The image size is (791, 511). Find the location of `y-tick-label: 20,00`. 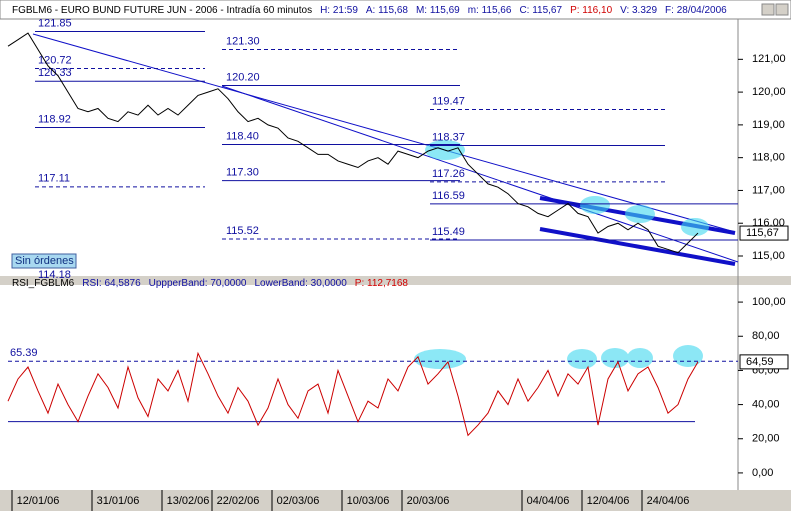

y-tick-label: 20,00 is located at coordinates (766, 439).